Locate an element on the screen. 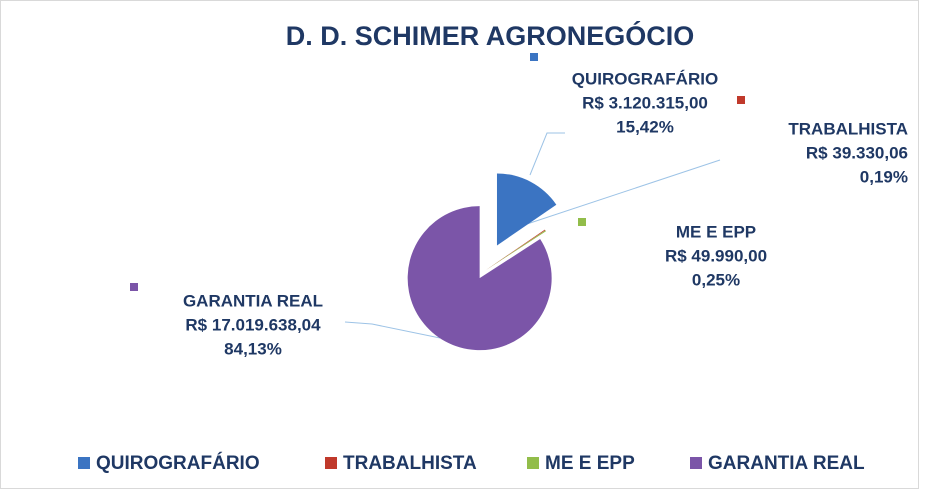 The width and height of the screenshot is (925, 494). data-label: TRABALHISTA is located at coordinates (848, 128).